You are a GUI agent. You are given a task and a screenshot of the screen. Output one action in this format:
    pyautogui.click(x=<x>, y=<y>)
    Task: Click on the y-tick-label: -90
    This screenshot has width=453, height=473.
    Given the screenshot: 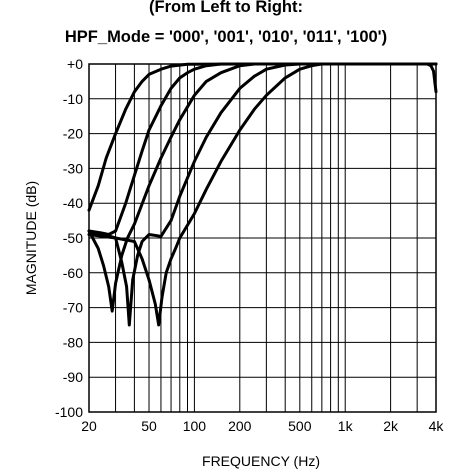 What is the action you would take?
    pyautogui.click(x=73, y=377)
    